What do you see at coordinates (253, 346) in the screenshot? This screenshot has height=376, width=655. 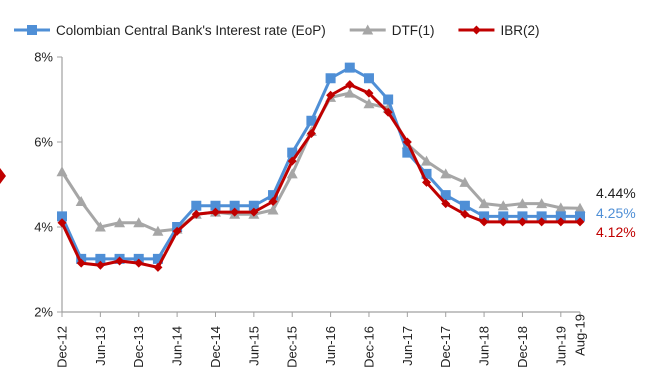 I see `x-tick-label: Jun-15` at bounding box center [253, 346].